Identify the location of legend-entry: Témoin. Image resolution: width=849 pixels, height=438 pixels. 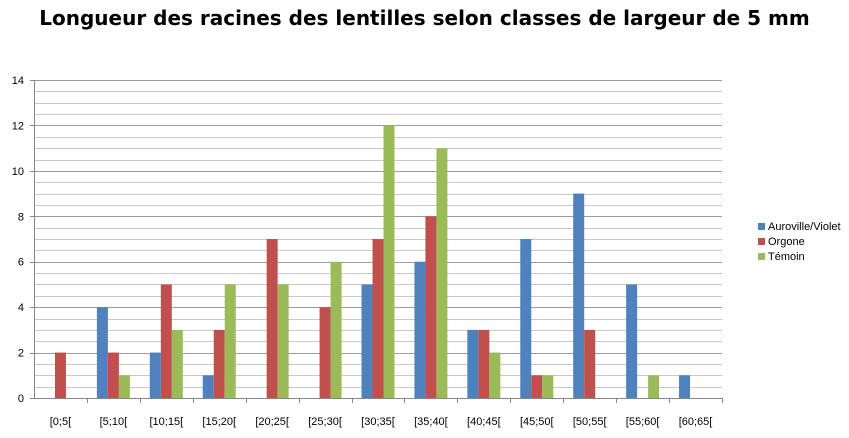
(786, 257).